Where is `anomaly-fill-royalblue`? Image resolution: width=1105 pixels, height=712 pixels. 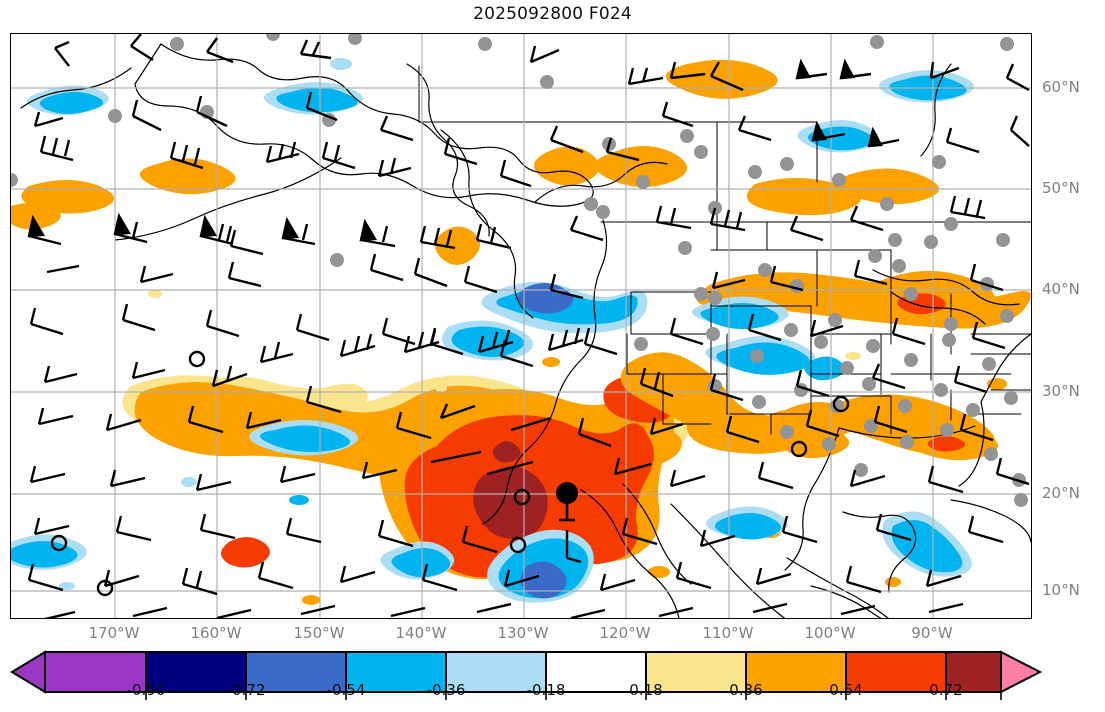 anomaly-fill-royalblue is located at coordinates (545, 298).